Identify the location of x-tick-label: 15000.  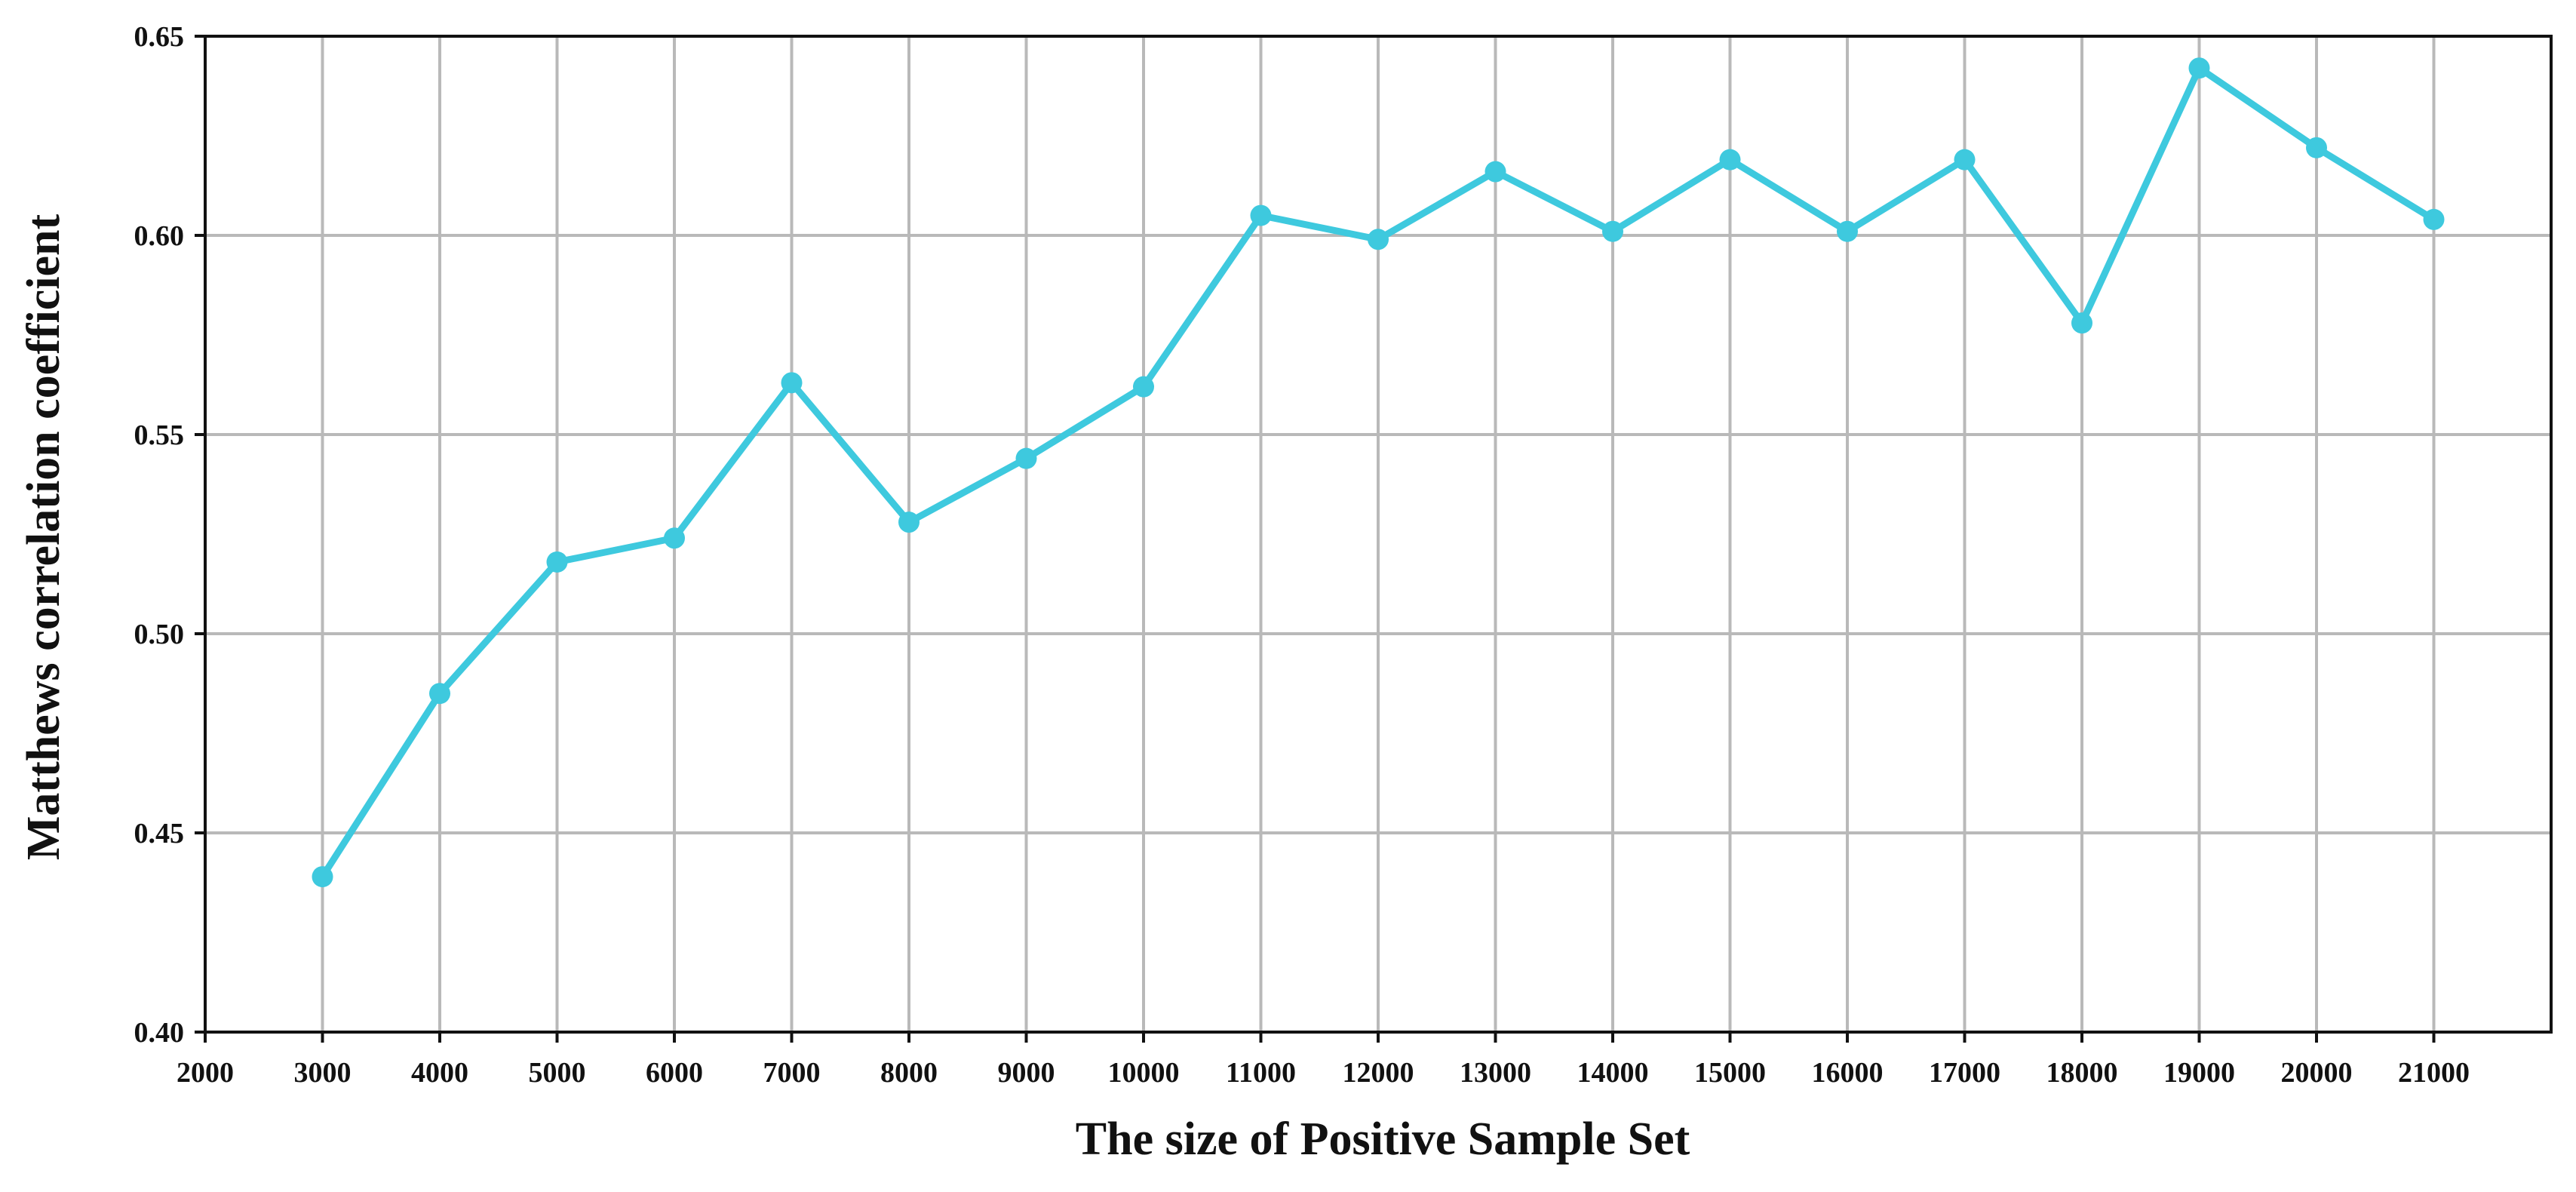
(1730, 1073).